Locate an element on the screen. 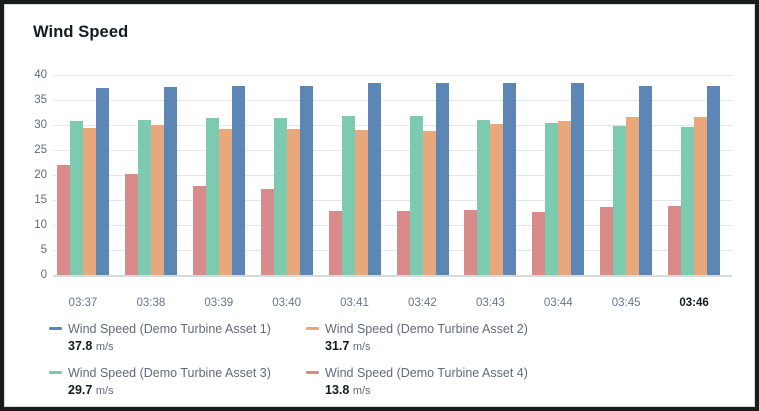  y-axis-tick-label: 10 is located at coordinates (40, 225).